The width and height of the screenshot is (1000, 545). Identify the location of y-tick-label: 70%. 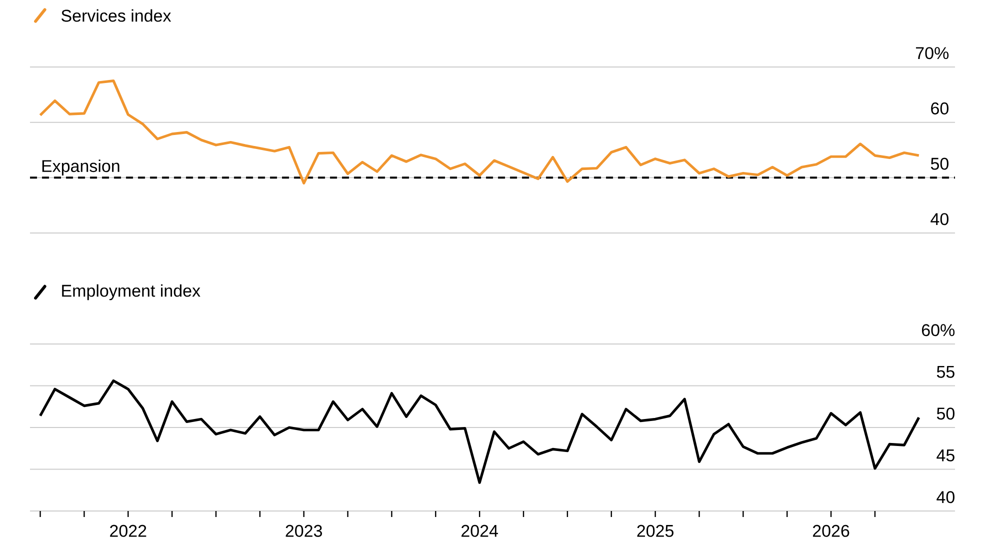
(932, 53).